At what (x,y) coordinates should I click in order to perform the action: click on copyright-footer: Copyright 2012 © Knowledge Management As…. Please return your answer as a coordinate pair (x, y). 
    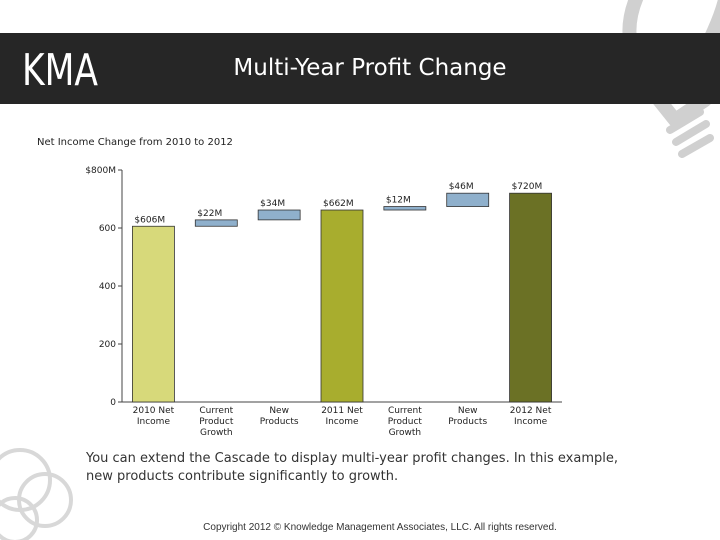
    Looking at the image, I should click on (380, 527).